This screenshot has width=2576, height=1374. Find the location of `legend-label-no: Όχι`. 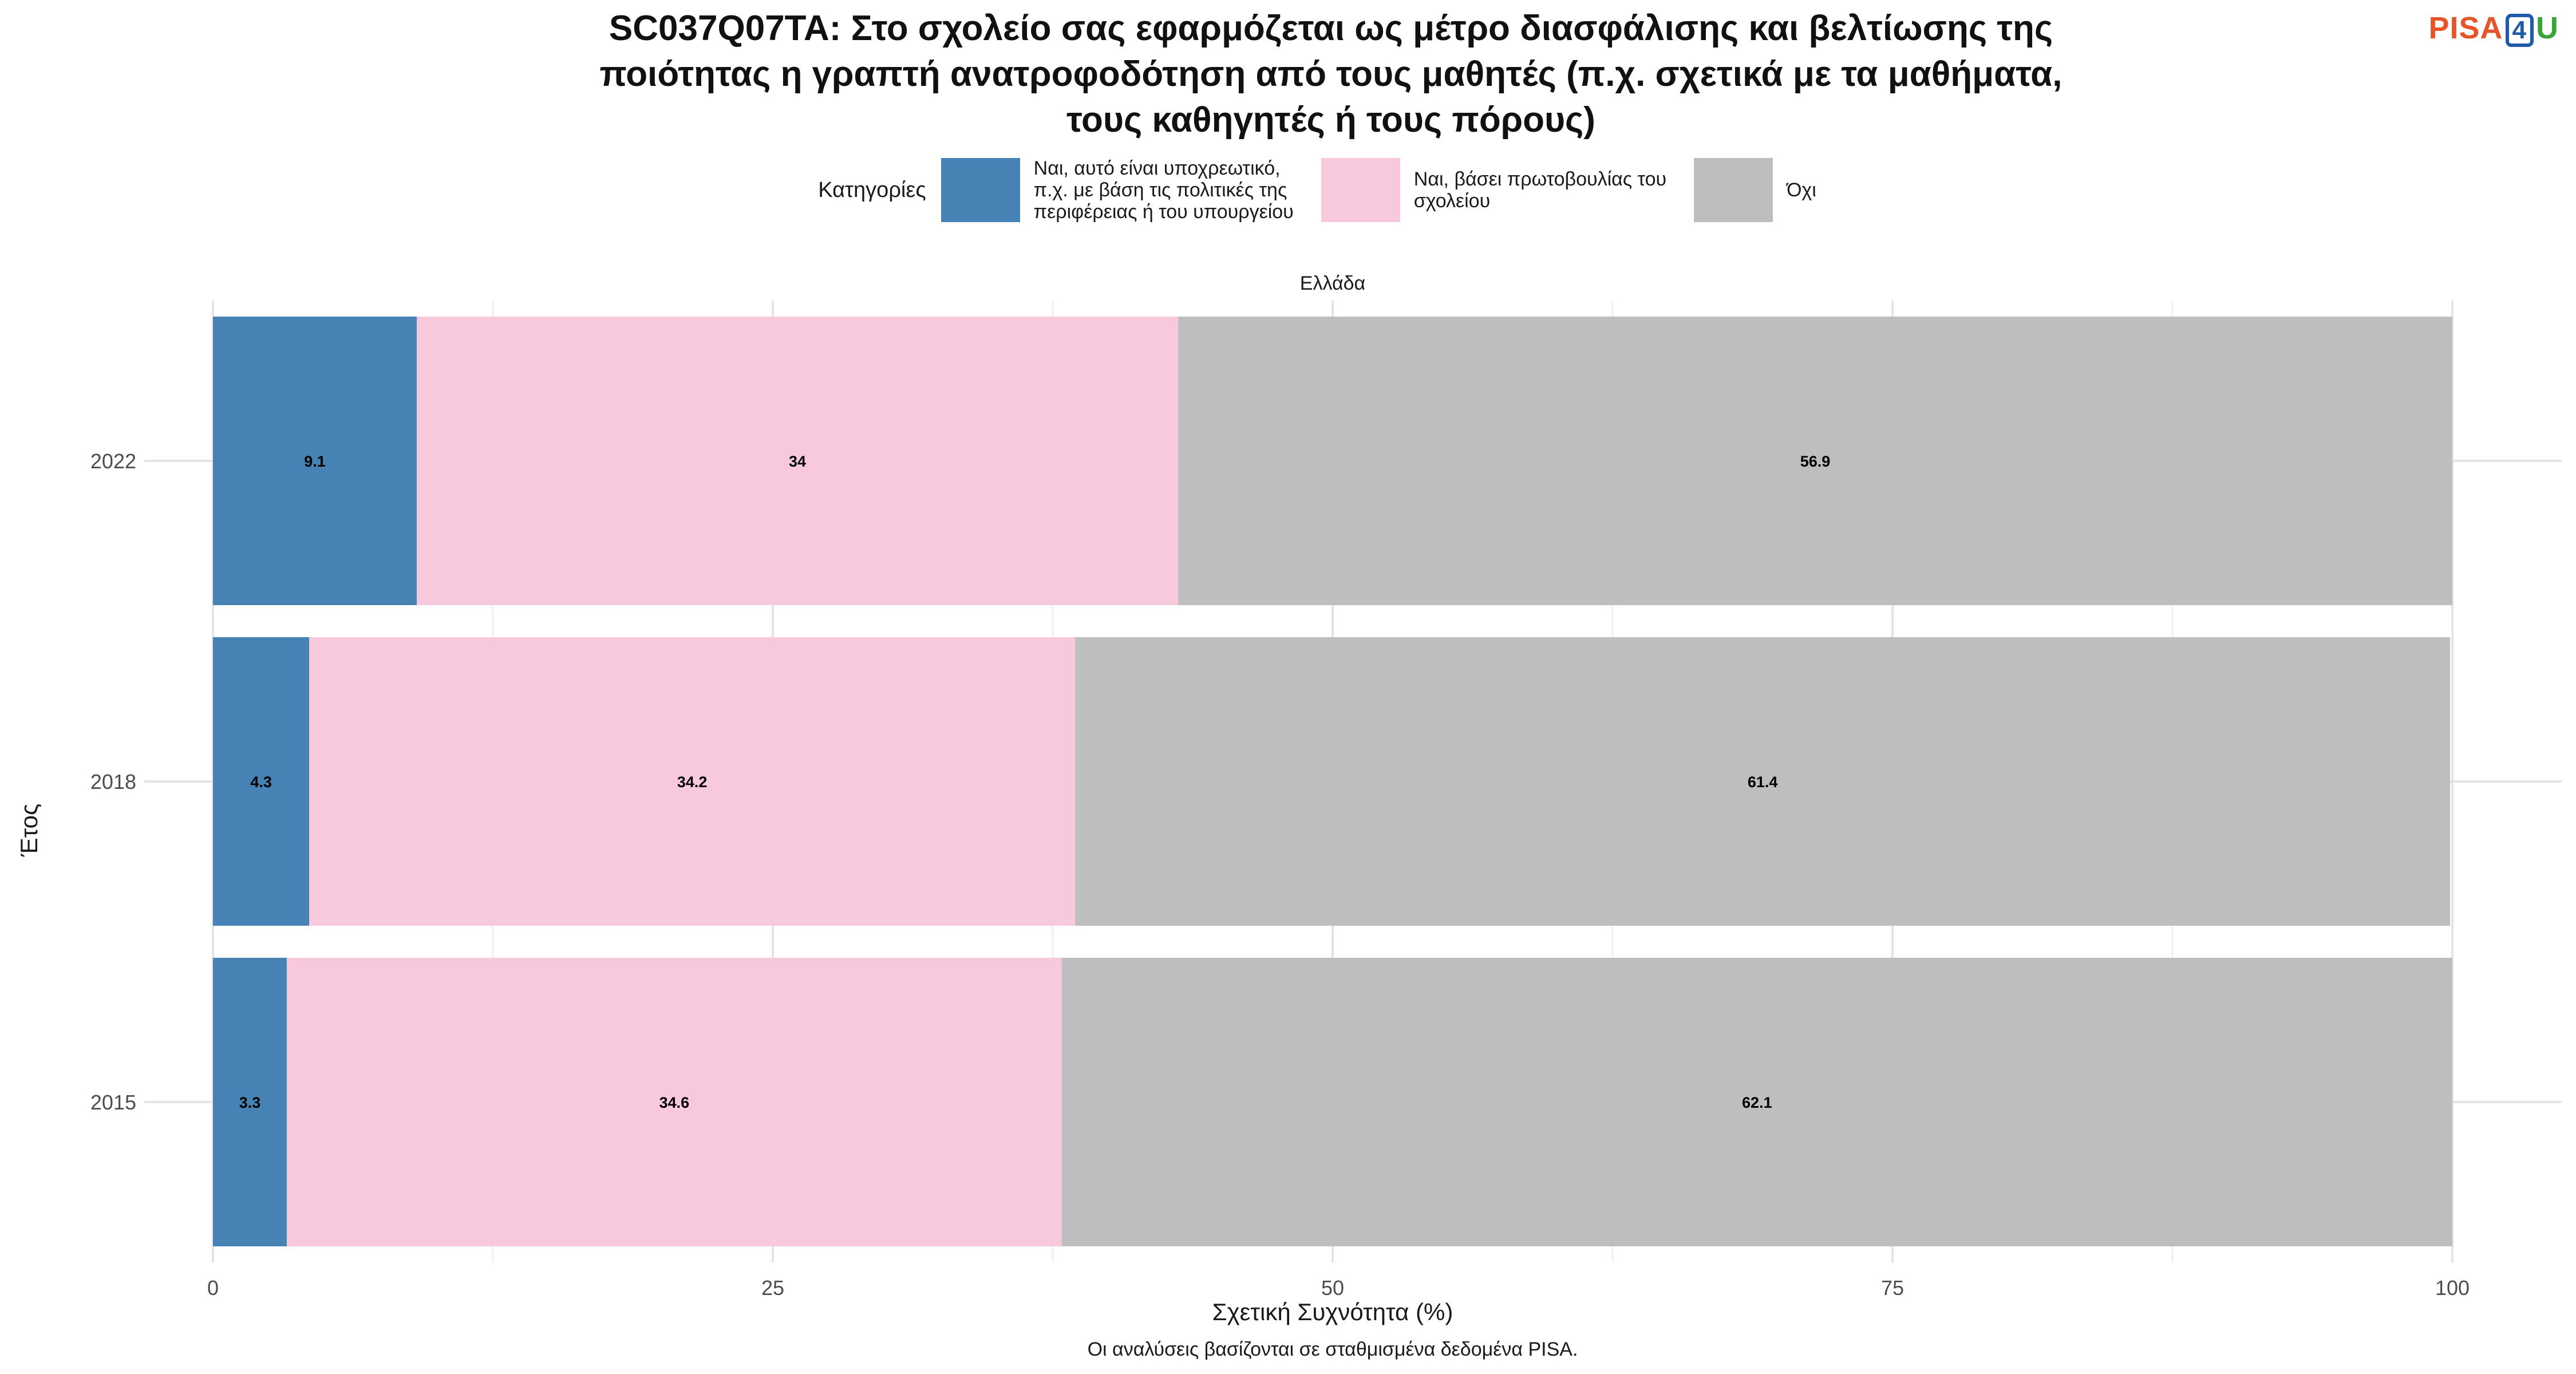

legend-label-no: Όχι is located at coordinates (1801, 190).